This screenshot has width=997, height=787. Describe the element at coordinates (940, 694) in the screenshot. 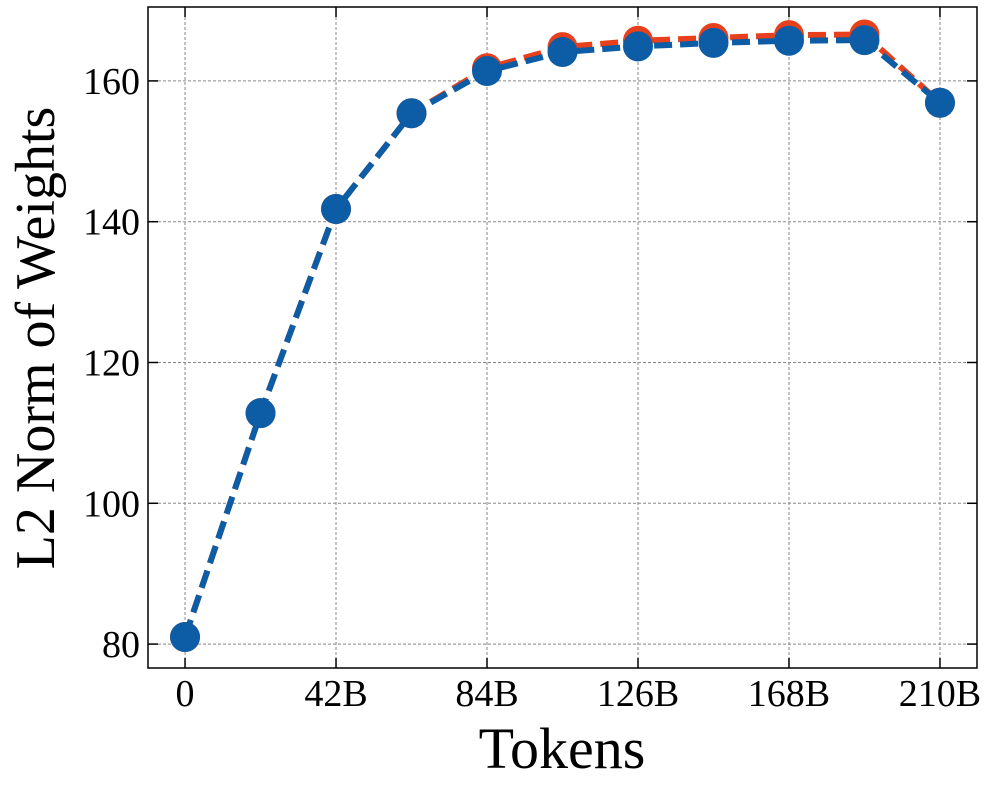

I see `x-tick-label: 210B` at that location.